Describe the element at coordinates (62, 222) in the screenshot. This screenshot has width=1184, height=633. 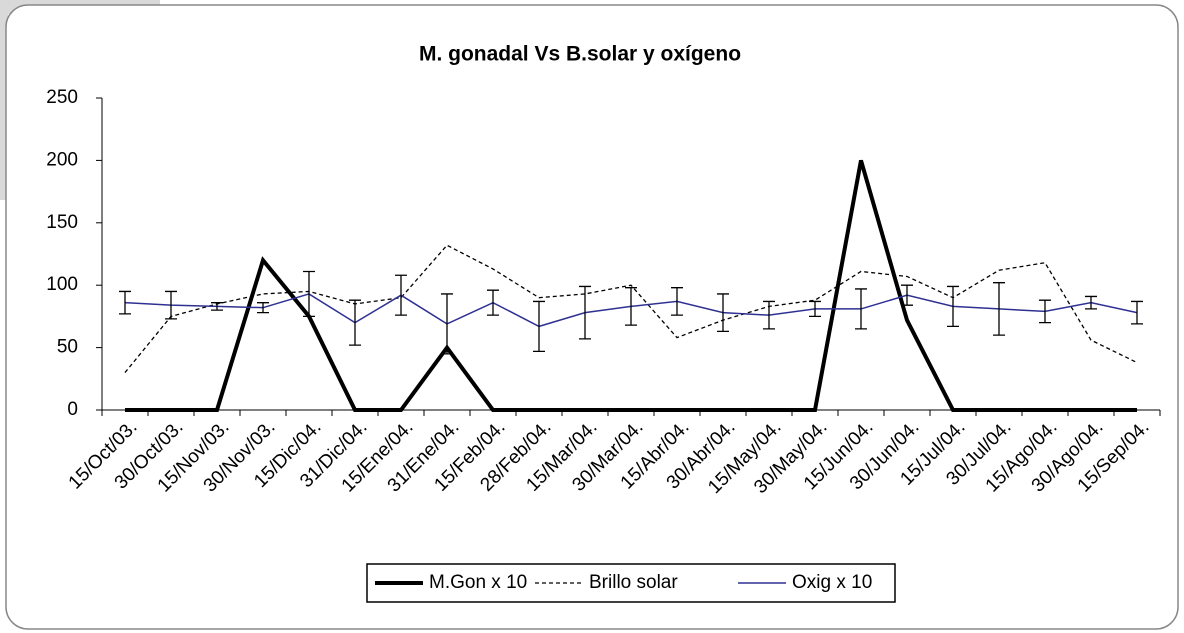
I see `y-tick-label: 150` at that location.